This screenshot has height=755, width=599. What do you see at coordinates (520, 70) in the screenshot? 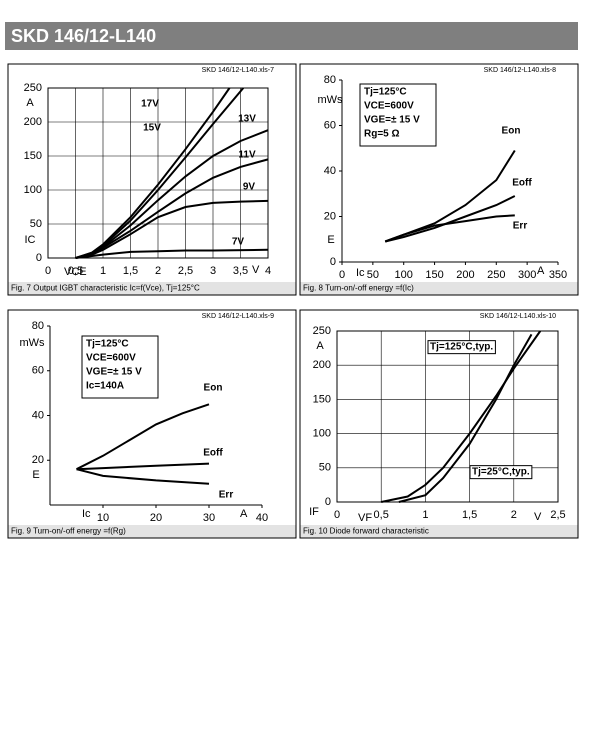
I see `file-label: SKD 146/12-L140.xls-8` at bounding box center [520, 70].